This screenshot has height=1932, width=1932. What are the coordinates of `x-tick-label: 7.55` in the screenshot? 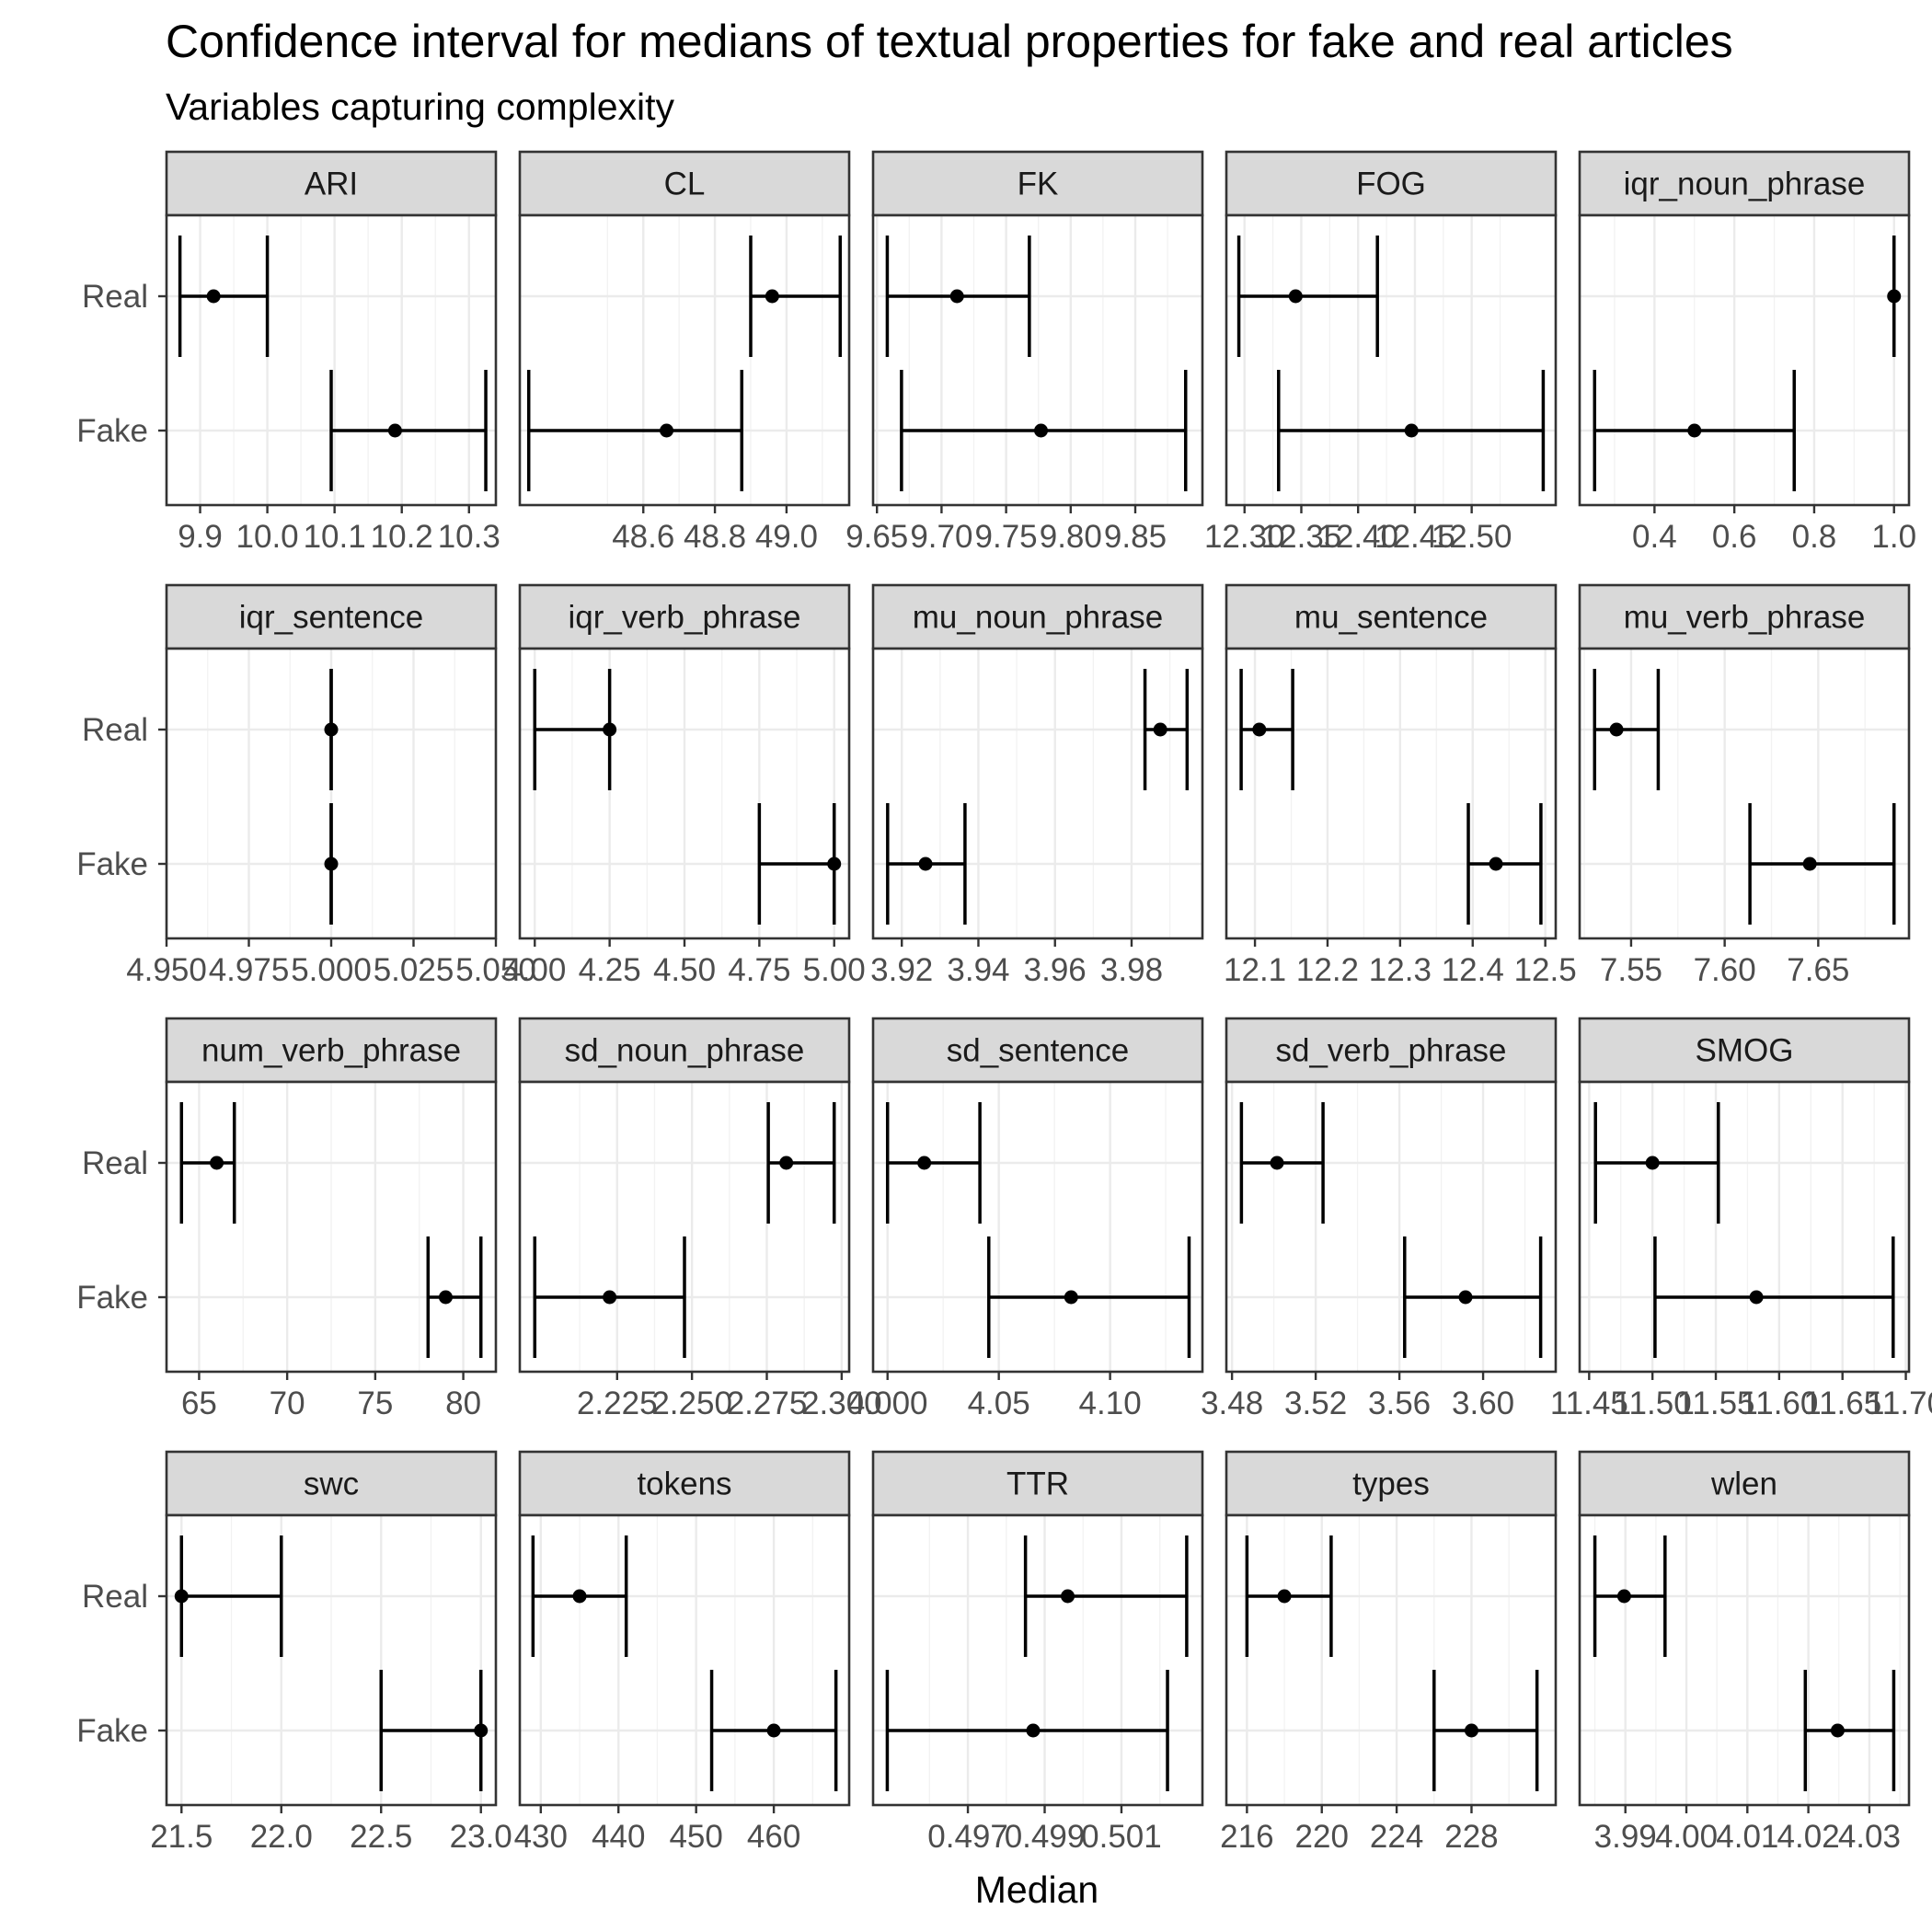 It's located at (1631, 970).